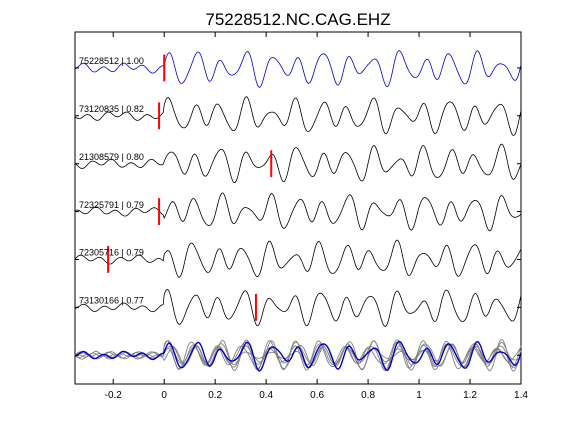 The width and height of the screenshot is (576, 432). Describe the element at coordinates (111, 61) in the screenshot. I see `trace-label-1: 75228512 | 1.00` at that location.